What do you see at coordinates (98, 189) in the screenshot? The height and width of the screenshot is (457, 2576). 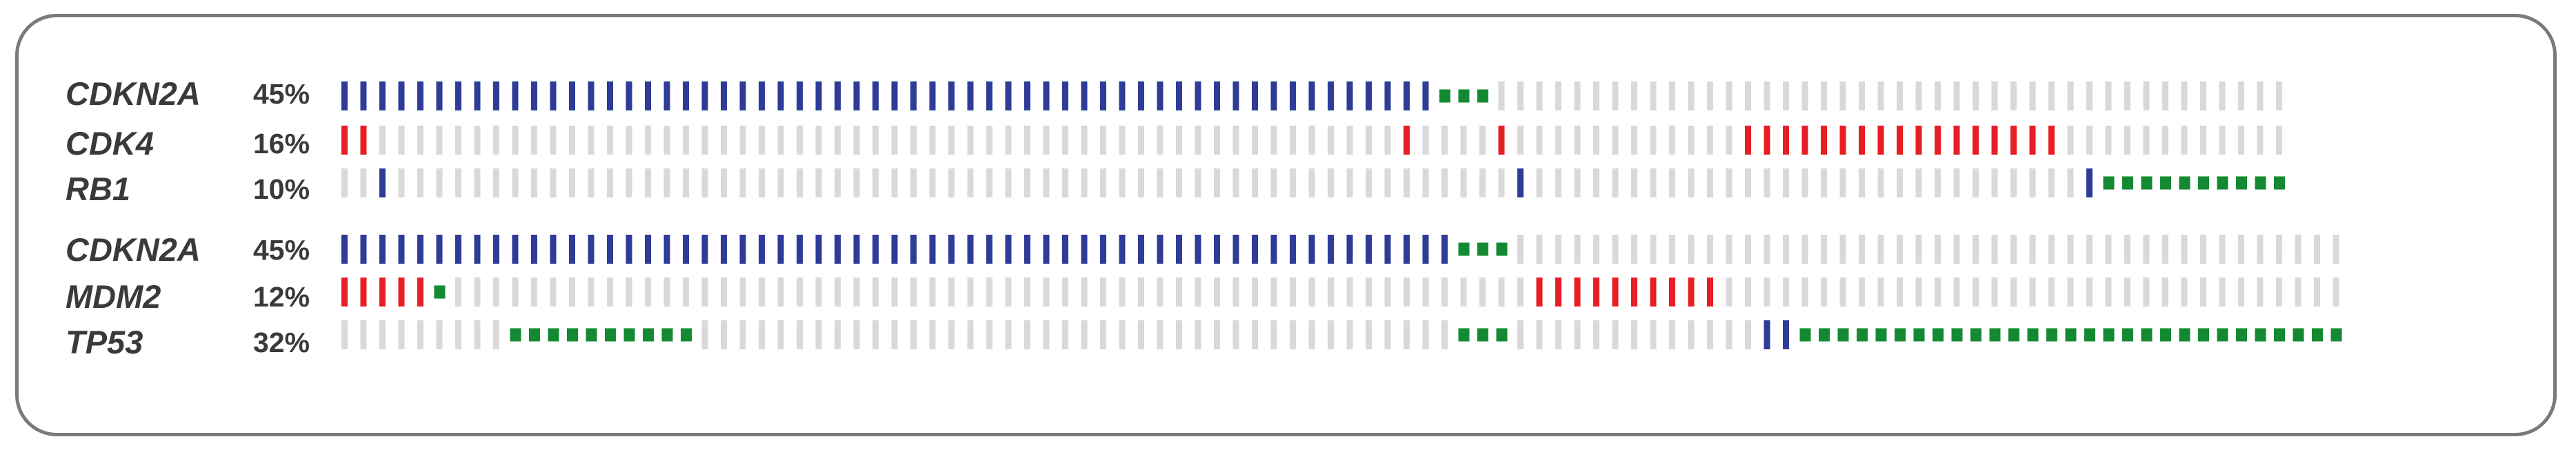 I see `gene-label-rb1: RB1` at bounding box center [98, 189].